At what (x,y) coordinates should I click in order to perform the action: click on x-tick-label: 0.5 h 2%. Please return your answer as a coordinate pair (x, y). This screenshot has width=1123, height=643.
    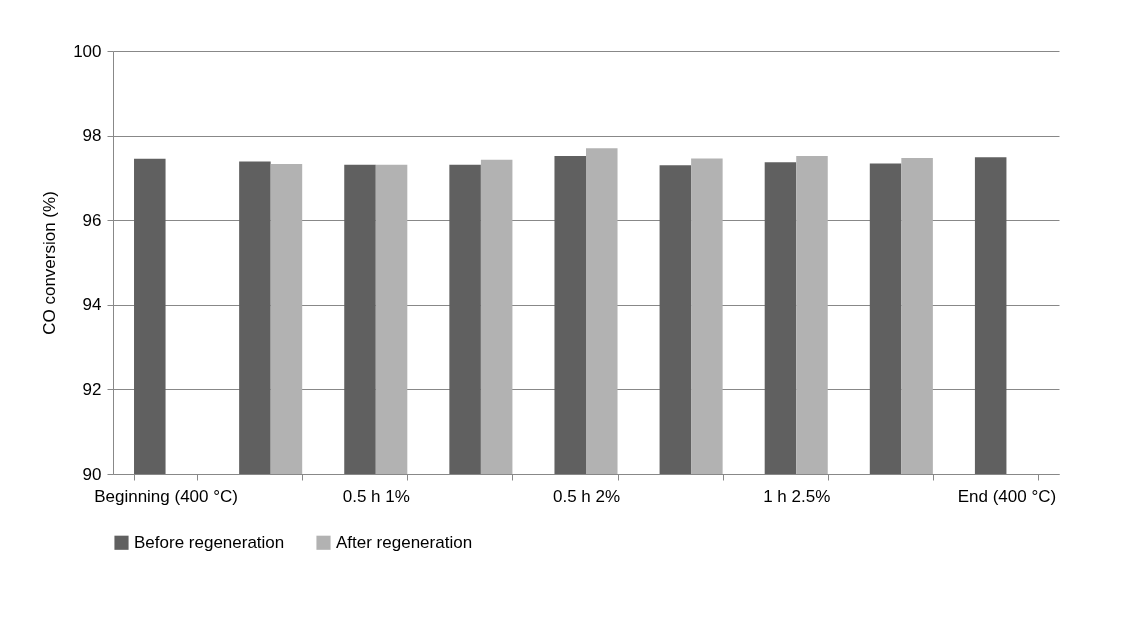
    Looking at the image, I should click on (586, 496).